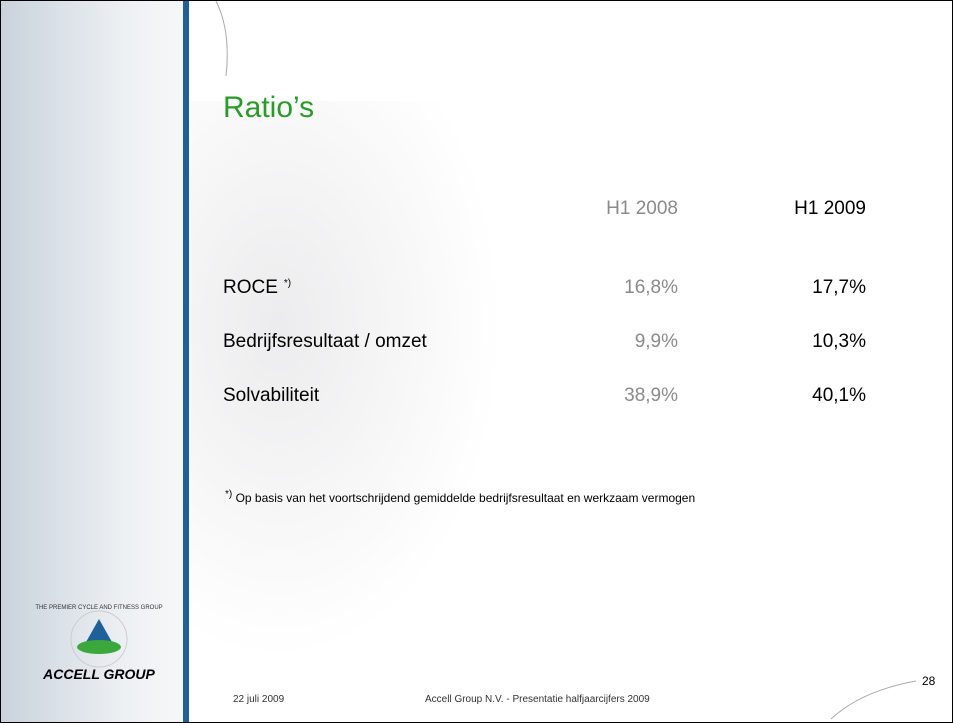 Image resolution: width=953 pixels, height=723 pixels. What do you see at coordinates (651, 287) in the screenshot?
I see `value-2008: 16,8%` at bounding box center [651, 287].